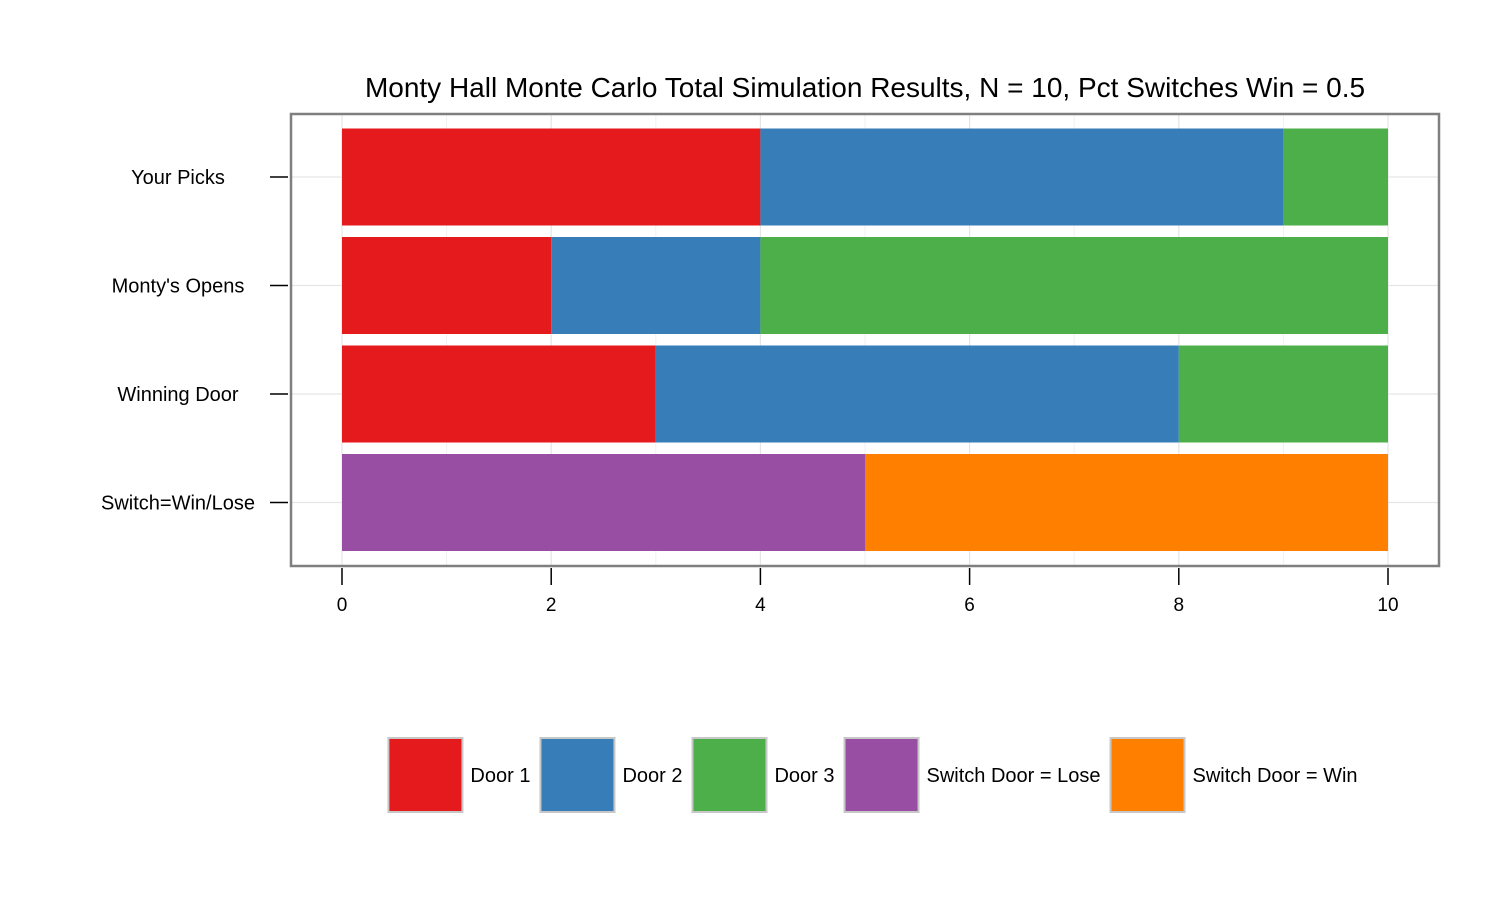  Describe the element at coordinates (760, 605) in the screenshot. I see `x-tick-label: 4` at that location.